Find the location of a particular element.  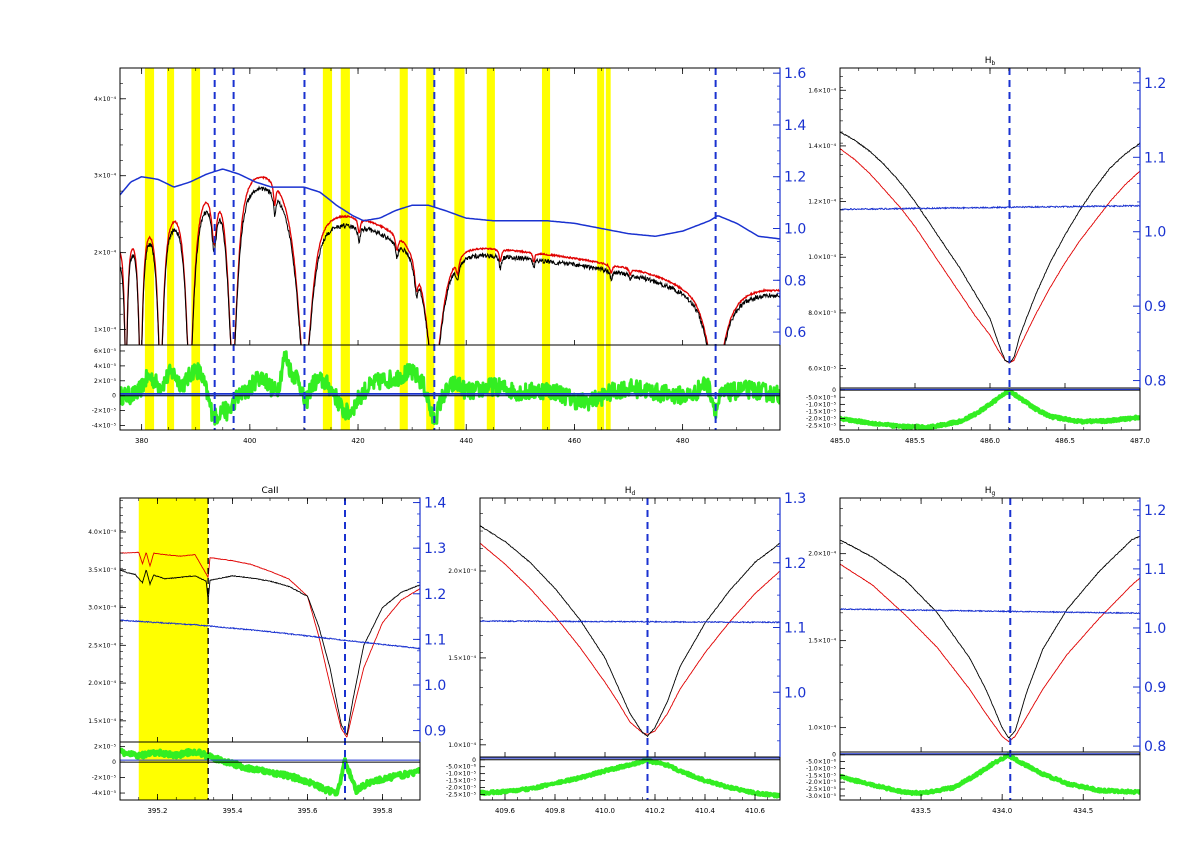

residual-caii is located at coordinates (270, 772).